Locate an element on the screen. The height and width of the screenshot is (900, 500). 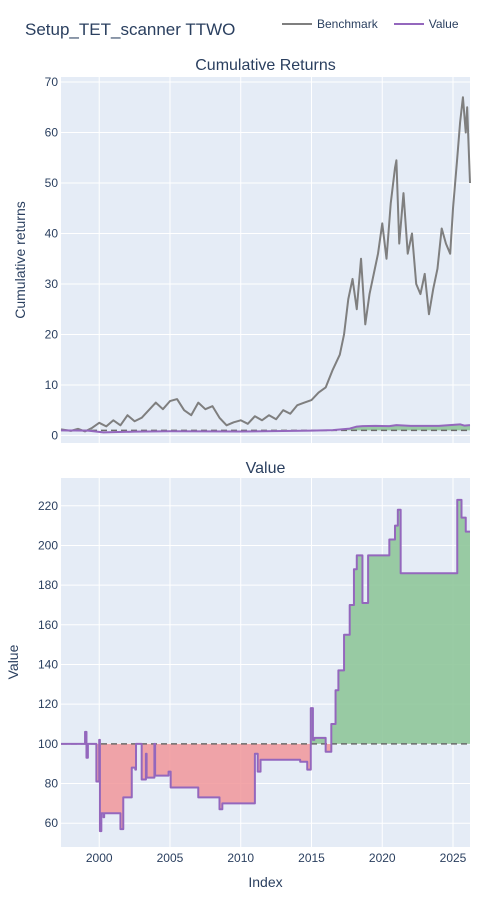
bottom-x-tick-label: 2000 is located at coordinates (99, 858).